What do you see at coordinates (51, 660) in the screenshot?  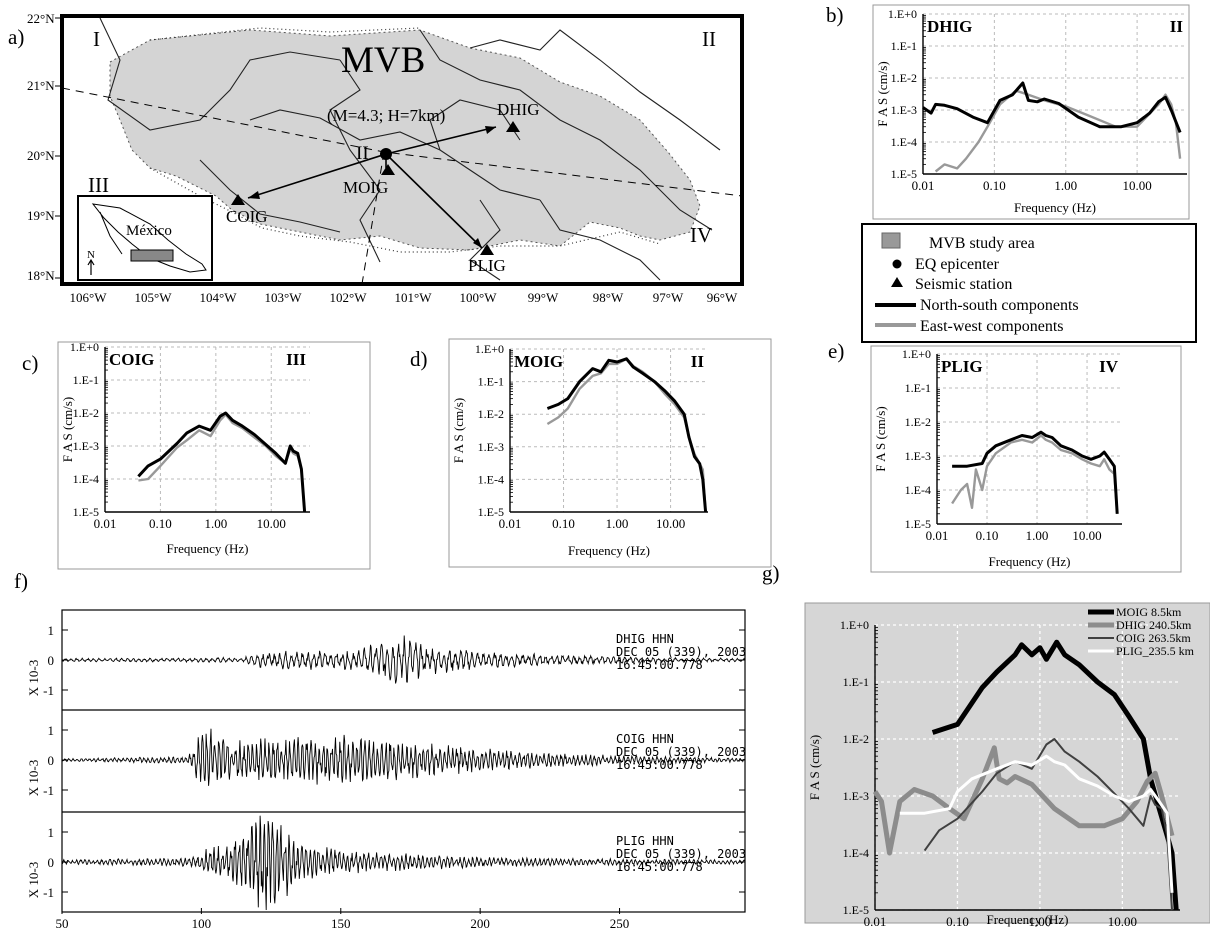 I see `y-tick-label: 0` at bounding box center [51, 660].